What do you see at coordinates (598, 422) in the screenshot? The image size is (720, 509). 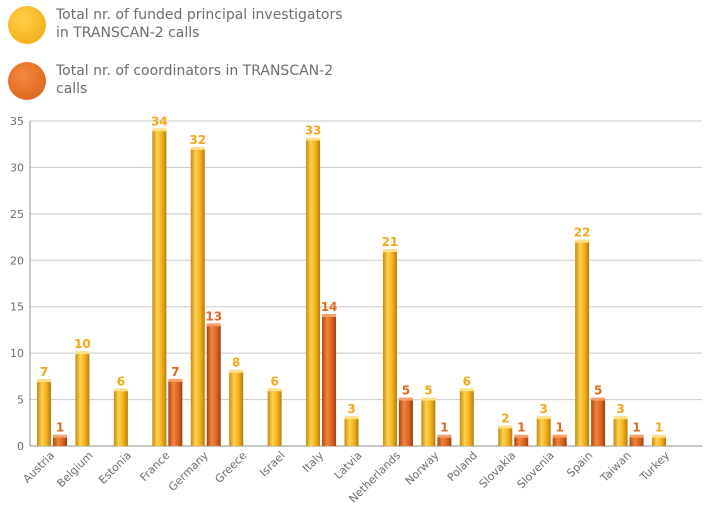 I see `bar-coordinators-spain` at bounding box center [598, 422].